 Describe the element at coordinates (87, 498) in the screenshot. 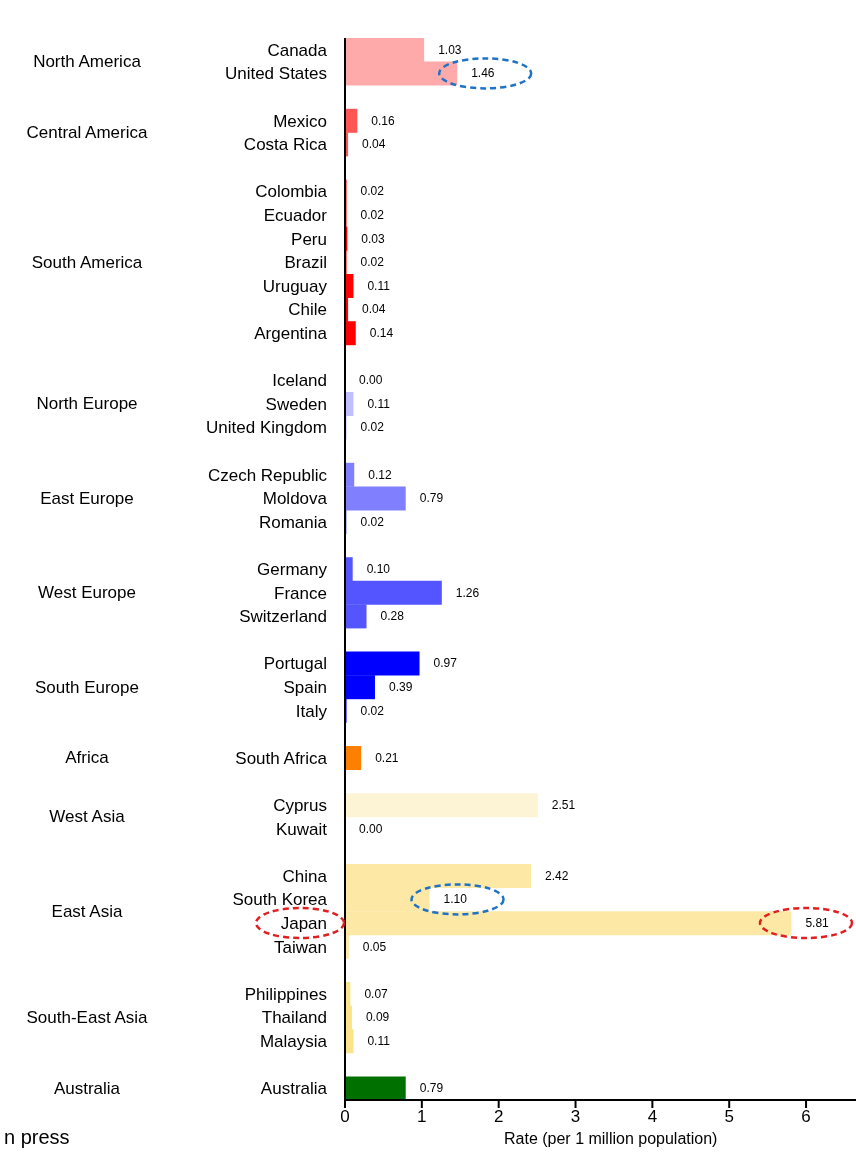

I see `text: East Europe` at that location.